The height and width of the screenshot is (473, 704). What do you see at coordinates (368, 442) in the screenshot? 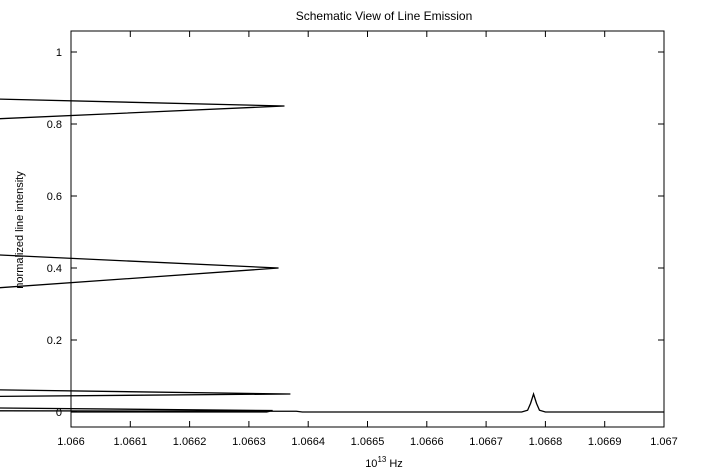
I see `x-tick-label: 1.0665` at bounding box center [368, 442].